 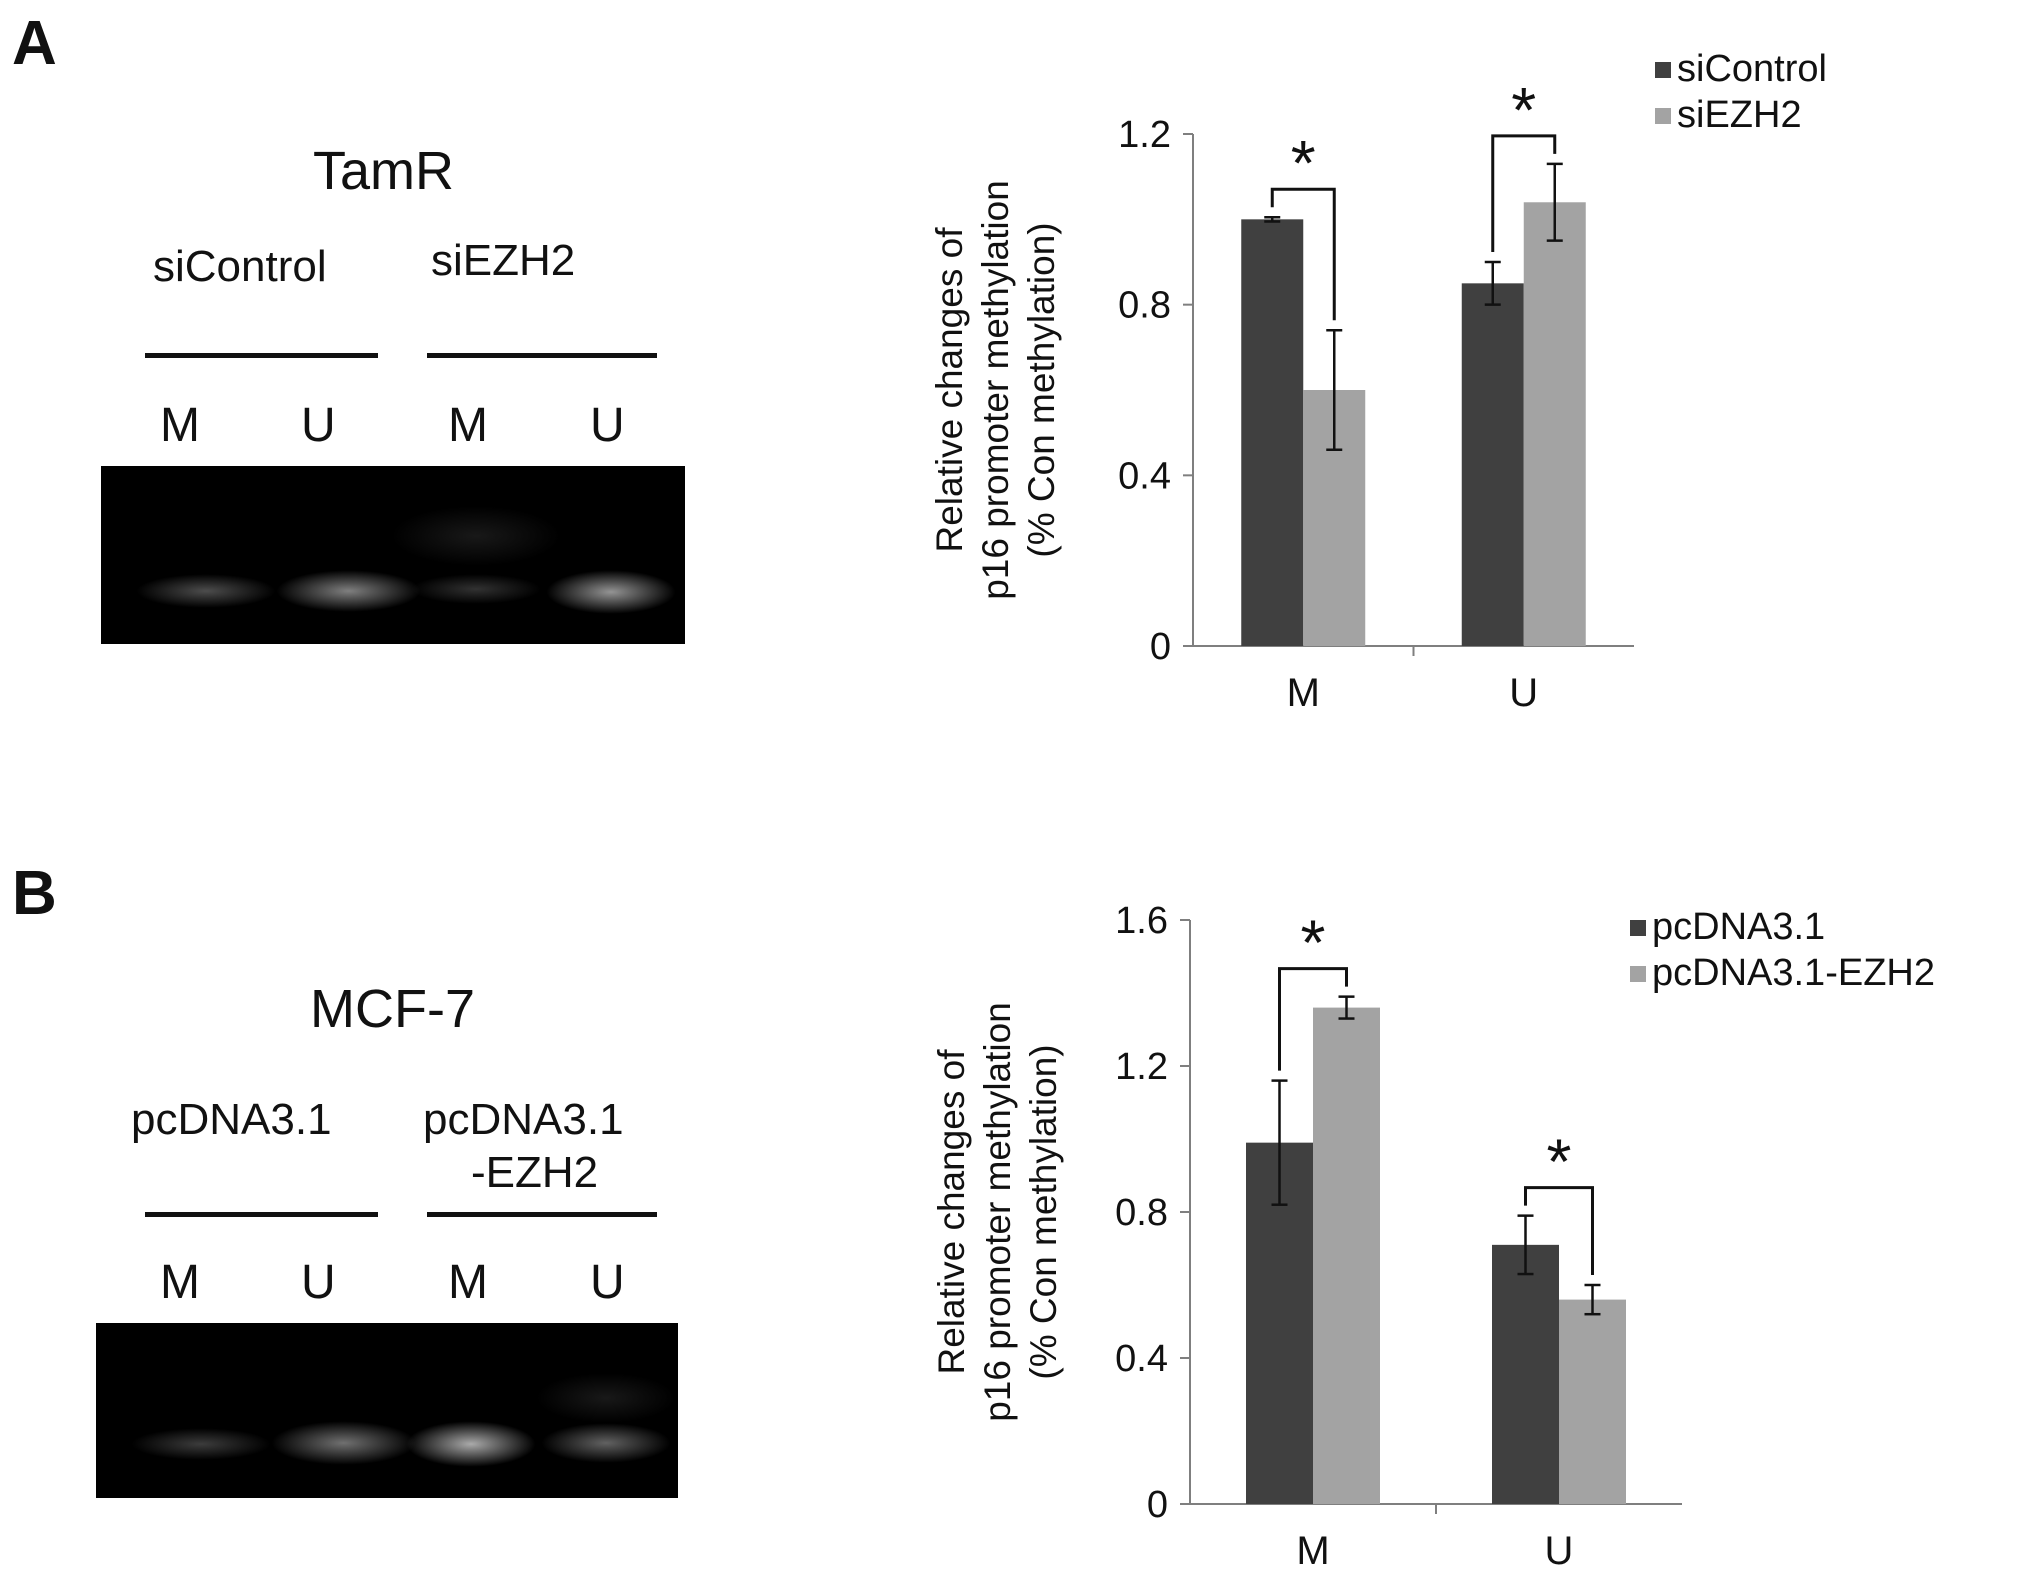 I want to click on gel-b-lane-1: M, so click(x=180, y=1282).